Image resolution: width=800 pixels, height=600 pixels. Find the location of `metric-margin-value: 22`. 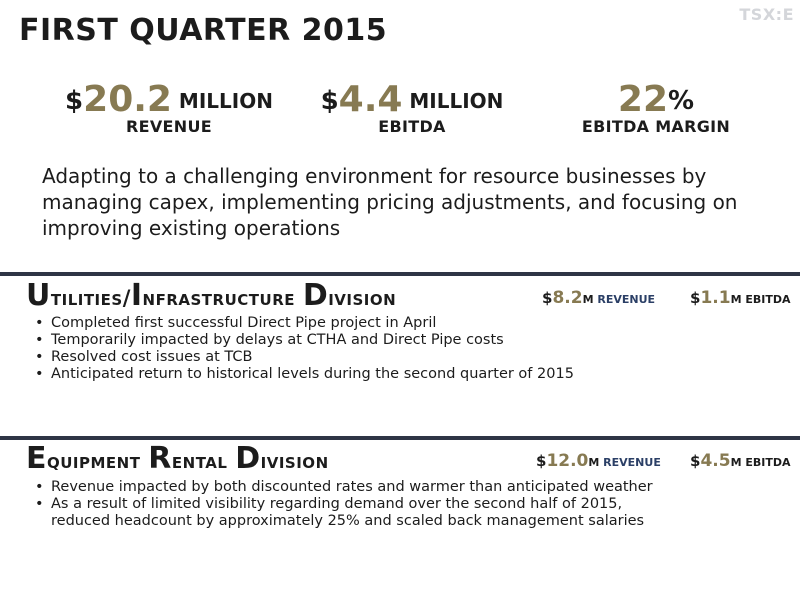

metric-margin-value: 22 is located at coordinates (643, 99).